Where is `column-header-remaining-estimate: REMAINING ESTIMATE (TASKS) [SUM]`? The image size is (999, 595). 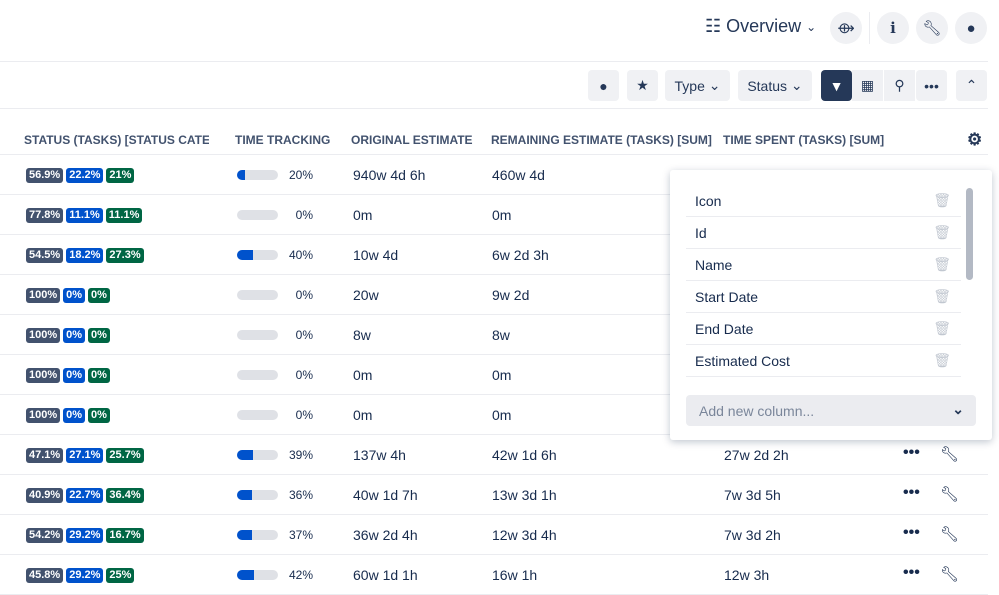 column-header-remaining-estimate: REMAINING ESTIMATE (TASKS) [SUM] is located at coordinates (601, 140).